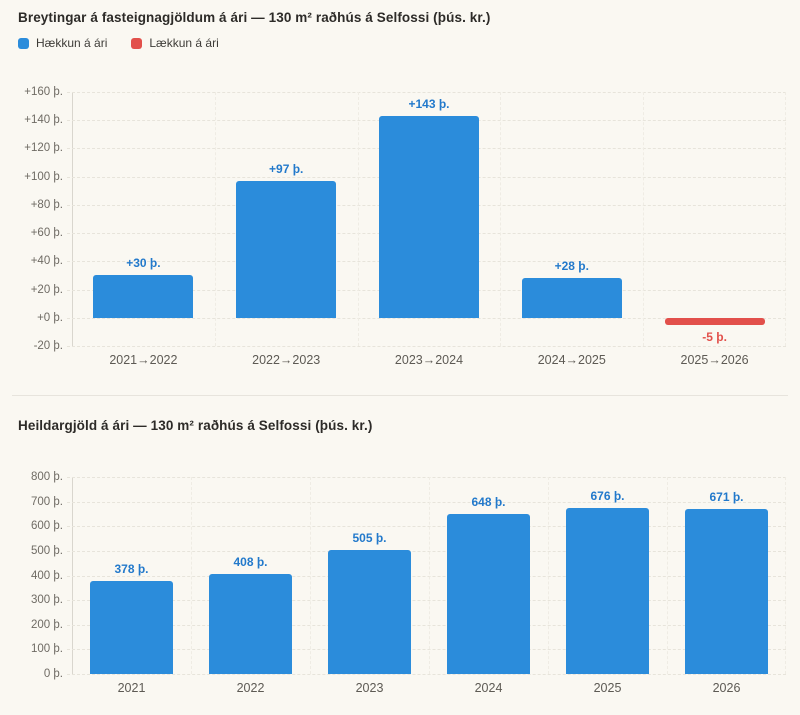  What do you see at coordinates (131, 568) in the screenshot?
I see `bar-value-label: 378 þ.` at bounding box center [131, 568].